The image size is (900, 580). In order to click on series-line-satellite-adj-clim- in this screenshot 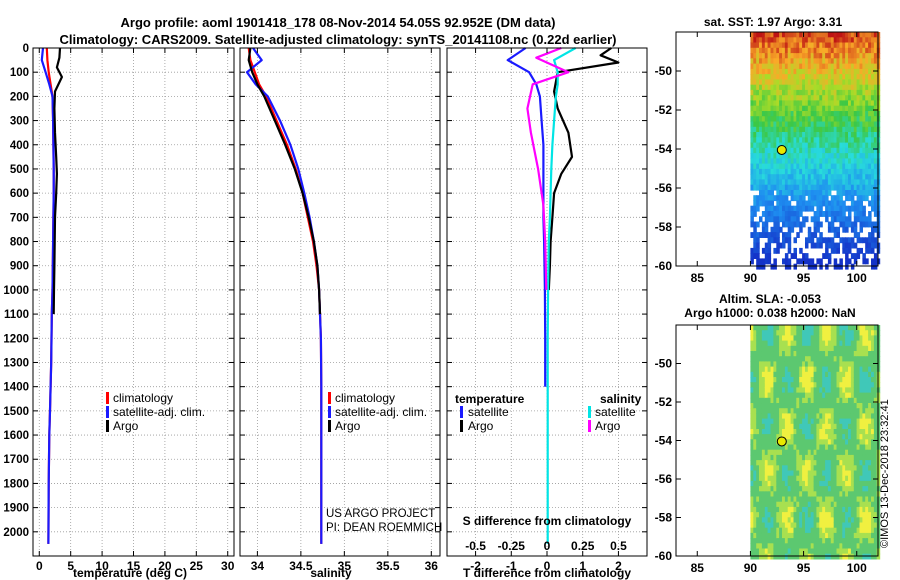, I will do `click(47, 295)`.